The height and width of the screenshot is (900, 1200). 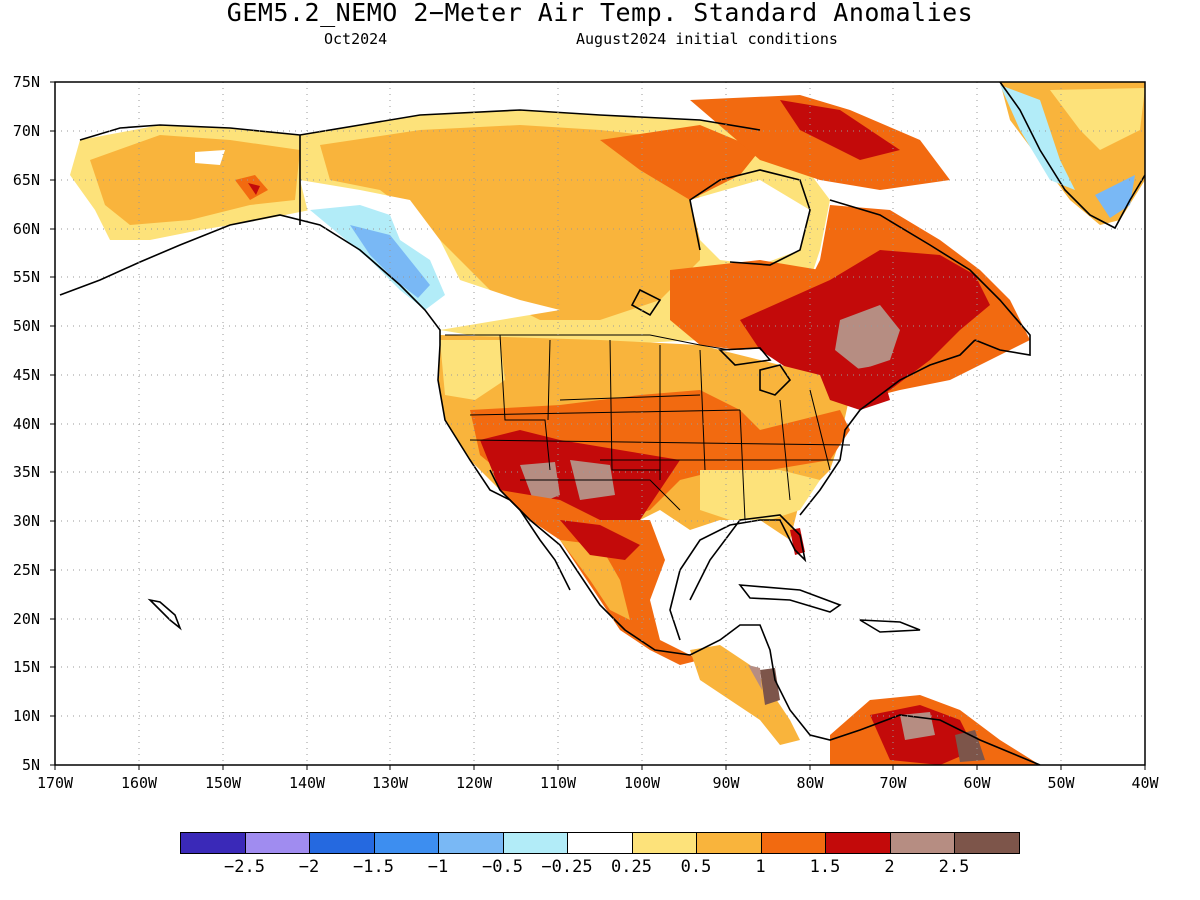 I want to click on anomaly-region-mexico-warm, so click(x=595, y=580).